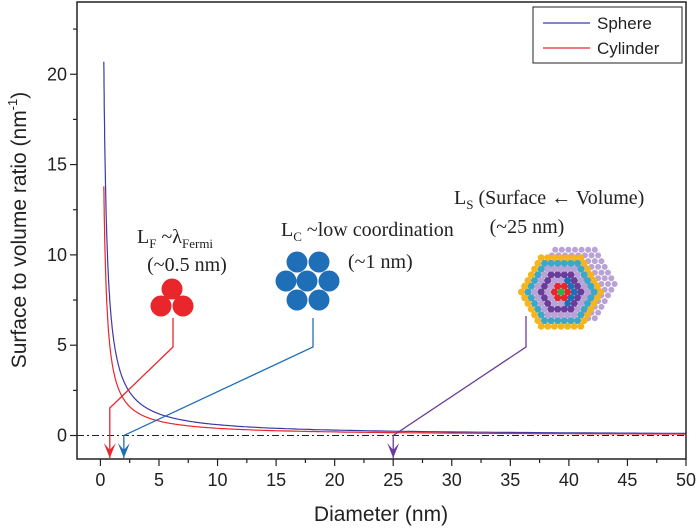  What do you see at coordinates (123, 450) in the screenshot?
I see `arrow-head-icon` at bounding box center [123, 450].